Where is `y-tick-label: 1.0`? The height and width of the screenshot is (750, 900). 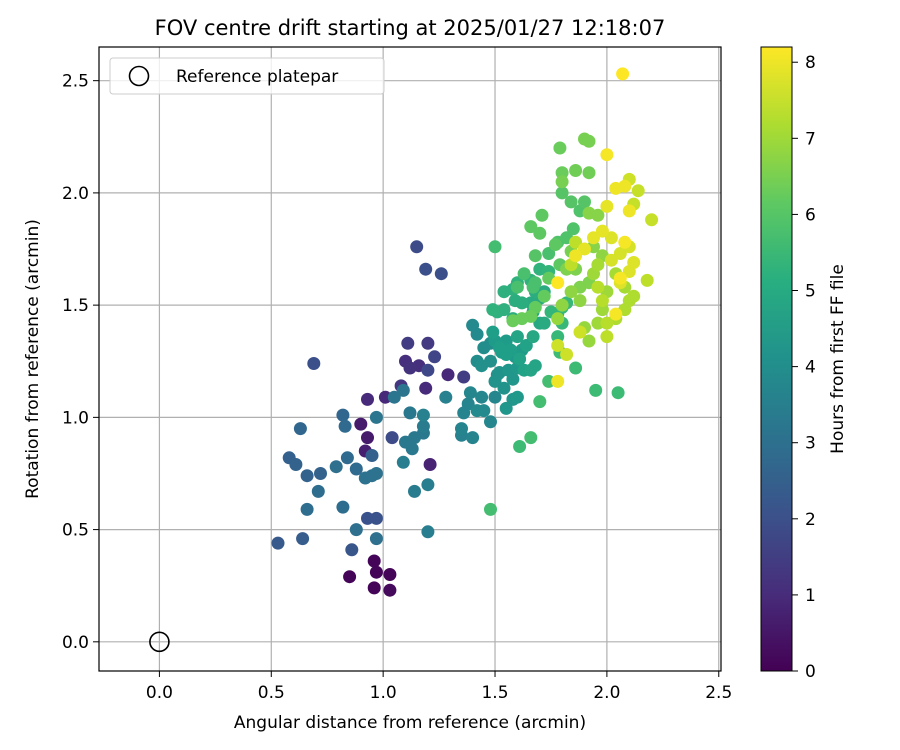
y-tick-label: 1.0 is located at coordinates (75, 418).